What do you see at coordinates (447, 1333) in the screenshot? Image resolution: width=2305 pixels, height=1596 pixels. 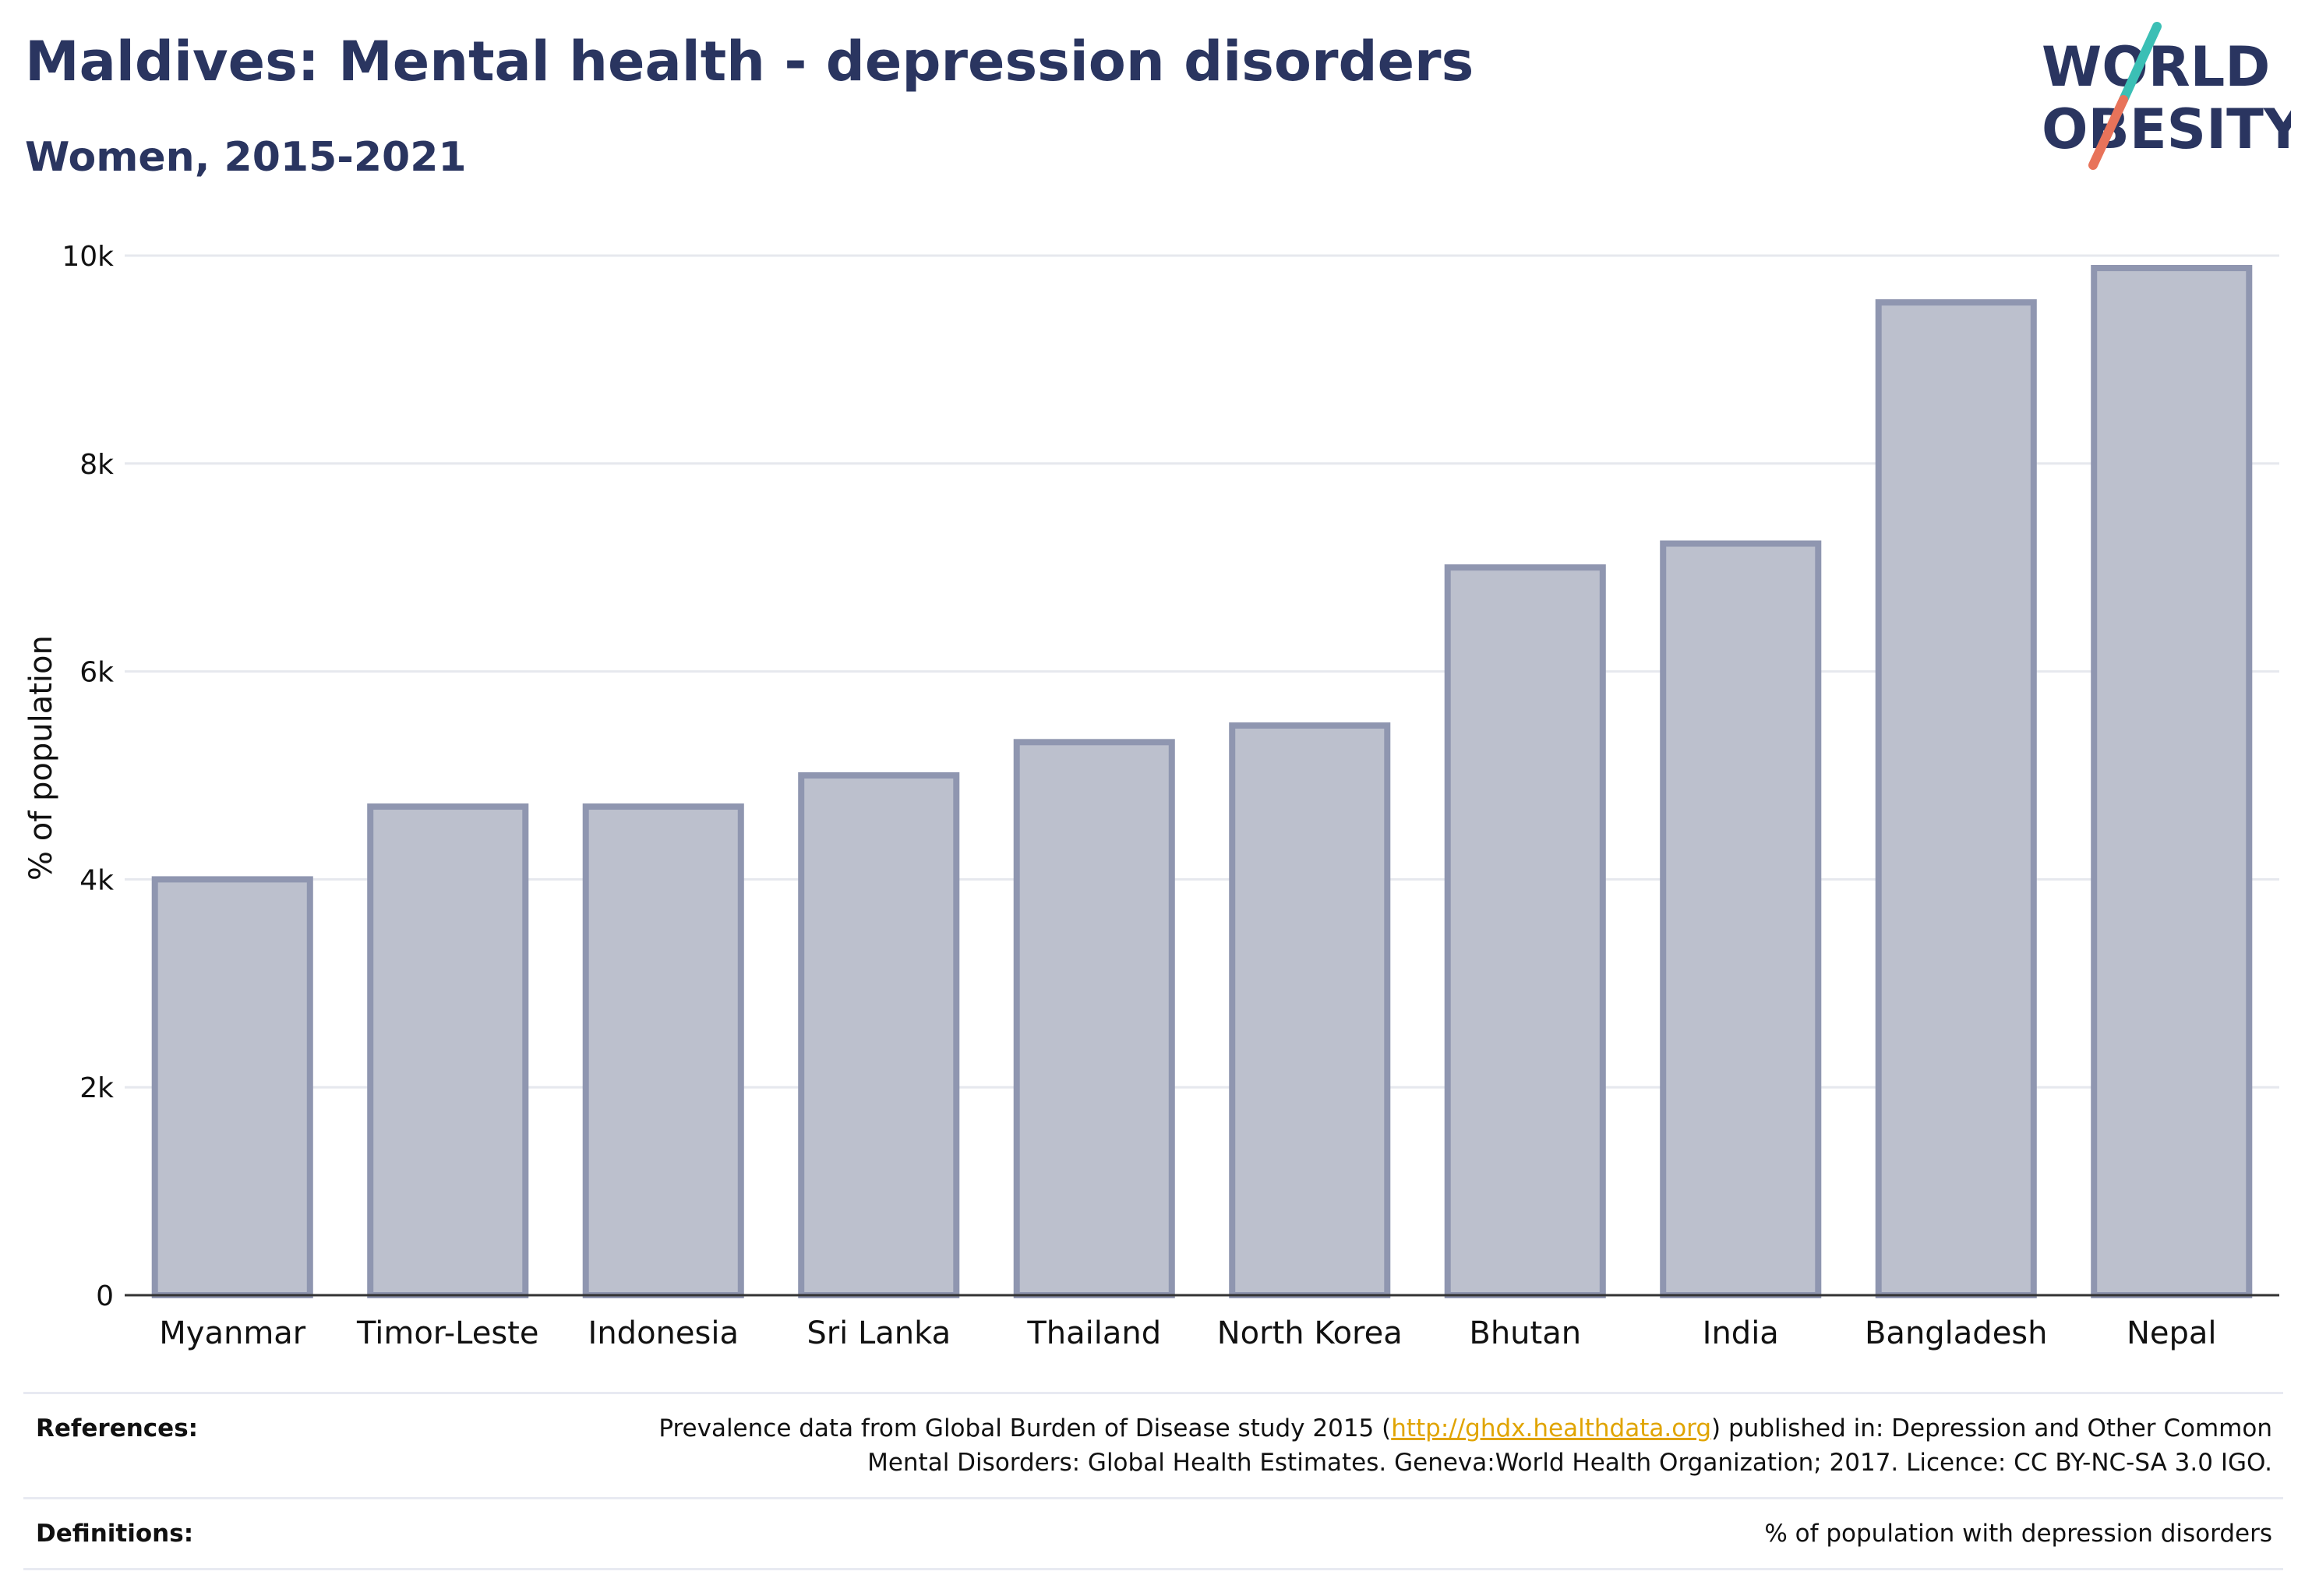 I see `x-tick-label: Timor-Leste` at bounding box center [447, 1333].